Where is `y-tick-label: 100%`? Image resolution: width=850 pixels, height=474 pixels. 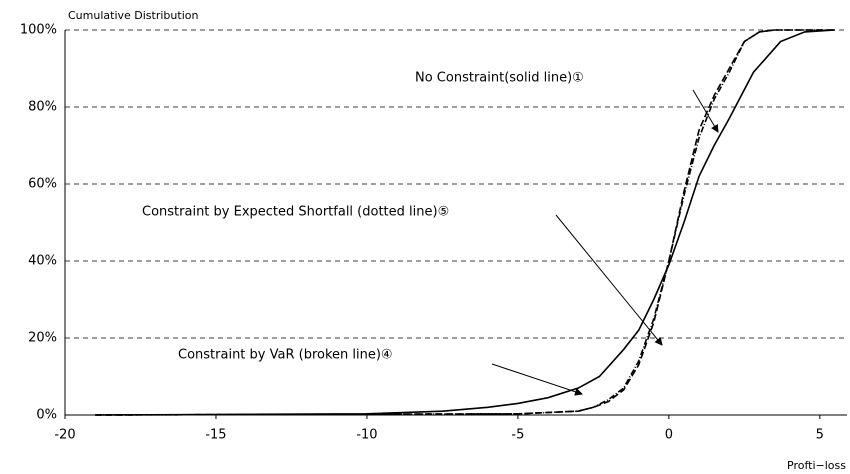
y-tick-label: 100% is located at coordinates (38, 30).